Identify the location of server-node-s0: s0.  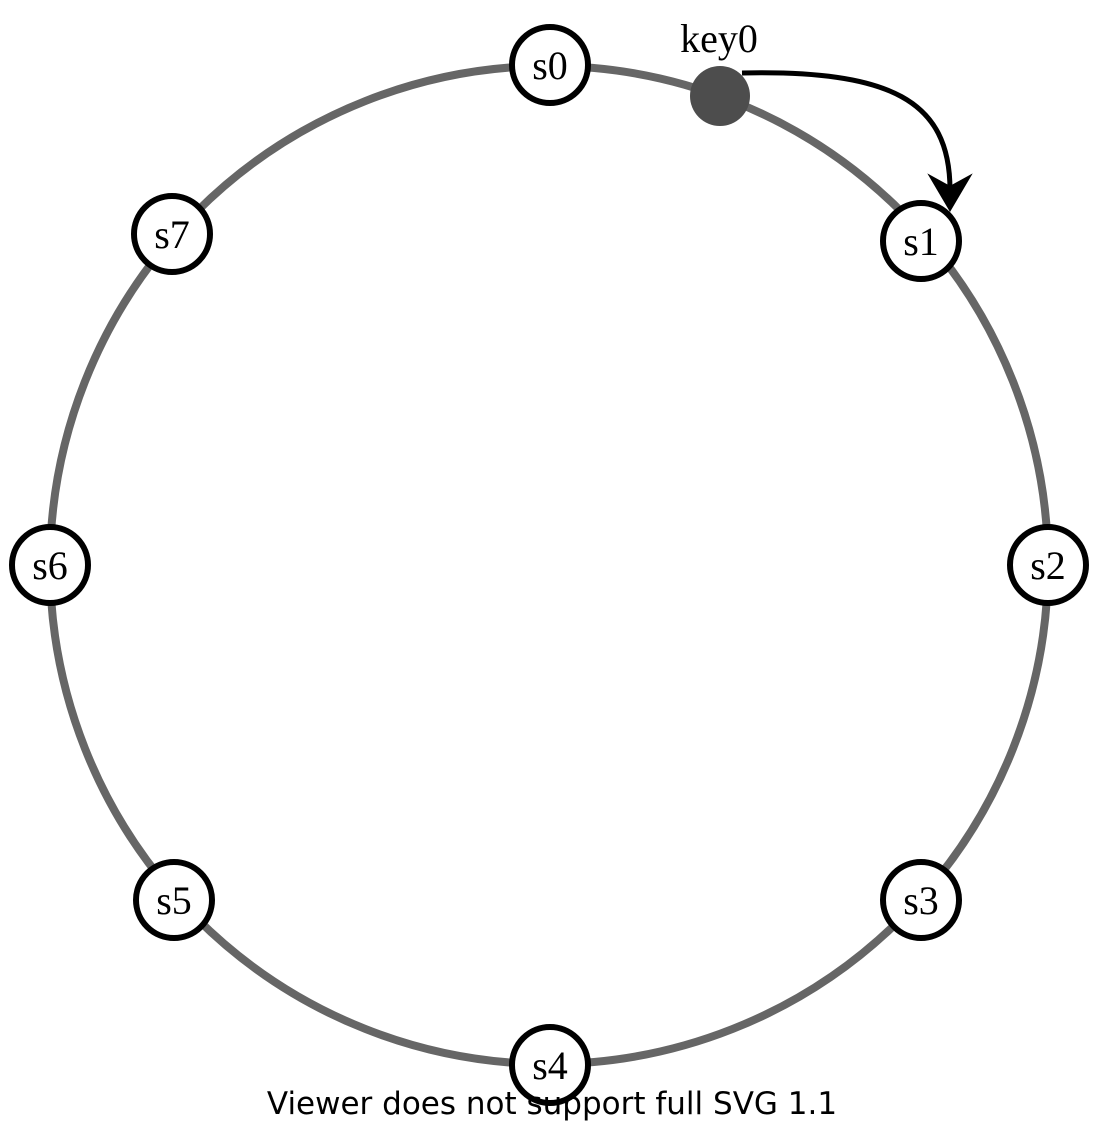
(550, 65).